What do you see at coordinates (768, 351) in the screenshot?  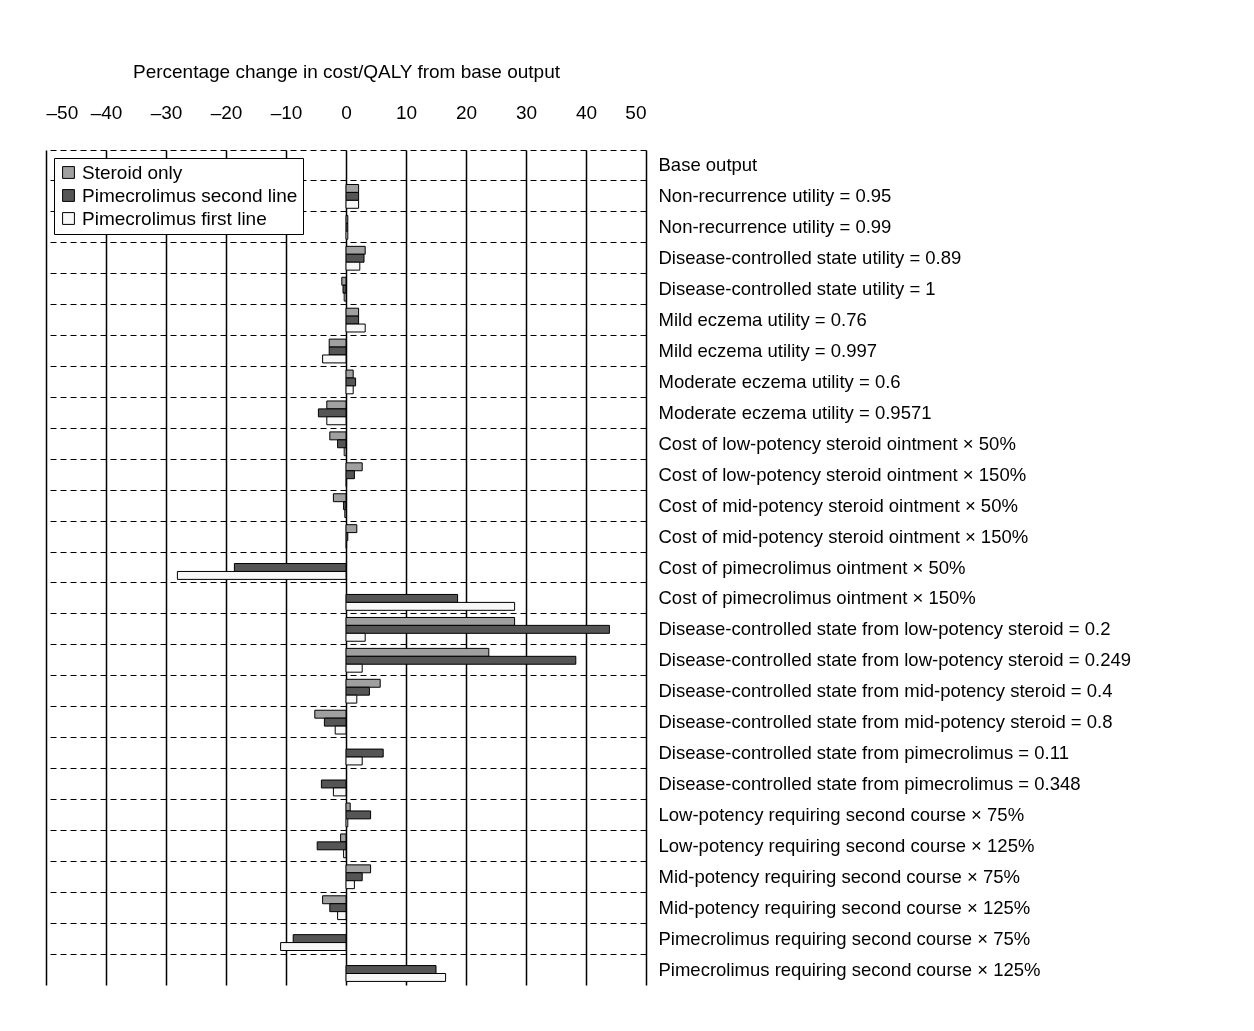 I see `y-tick-label: Mild eczema utility = 0.997` at bounding box center [768, 351].